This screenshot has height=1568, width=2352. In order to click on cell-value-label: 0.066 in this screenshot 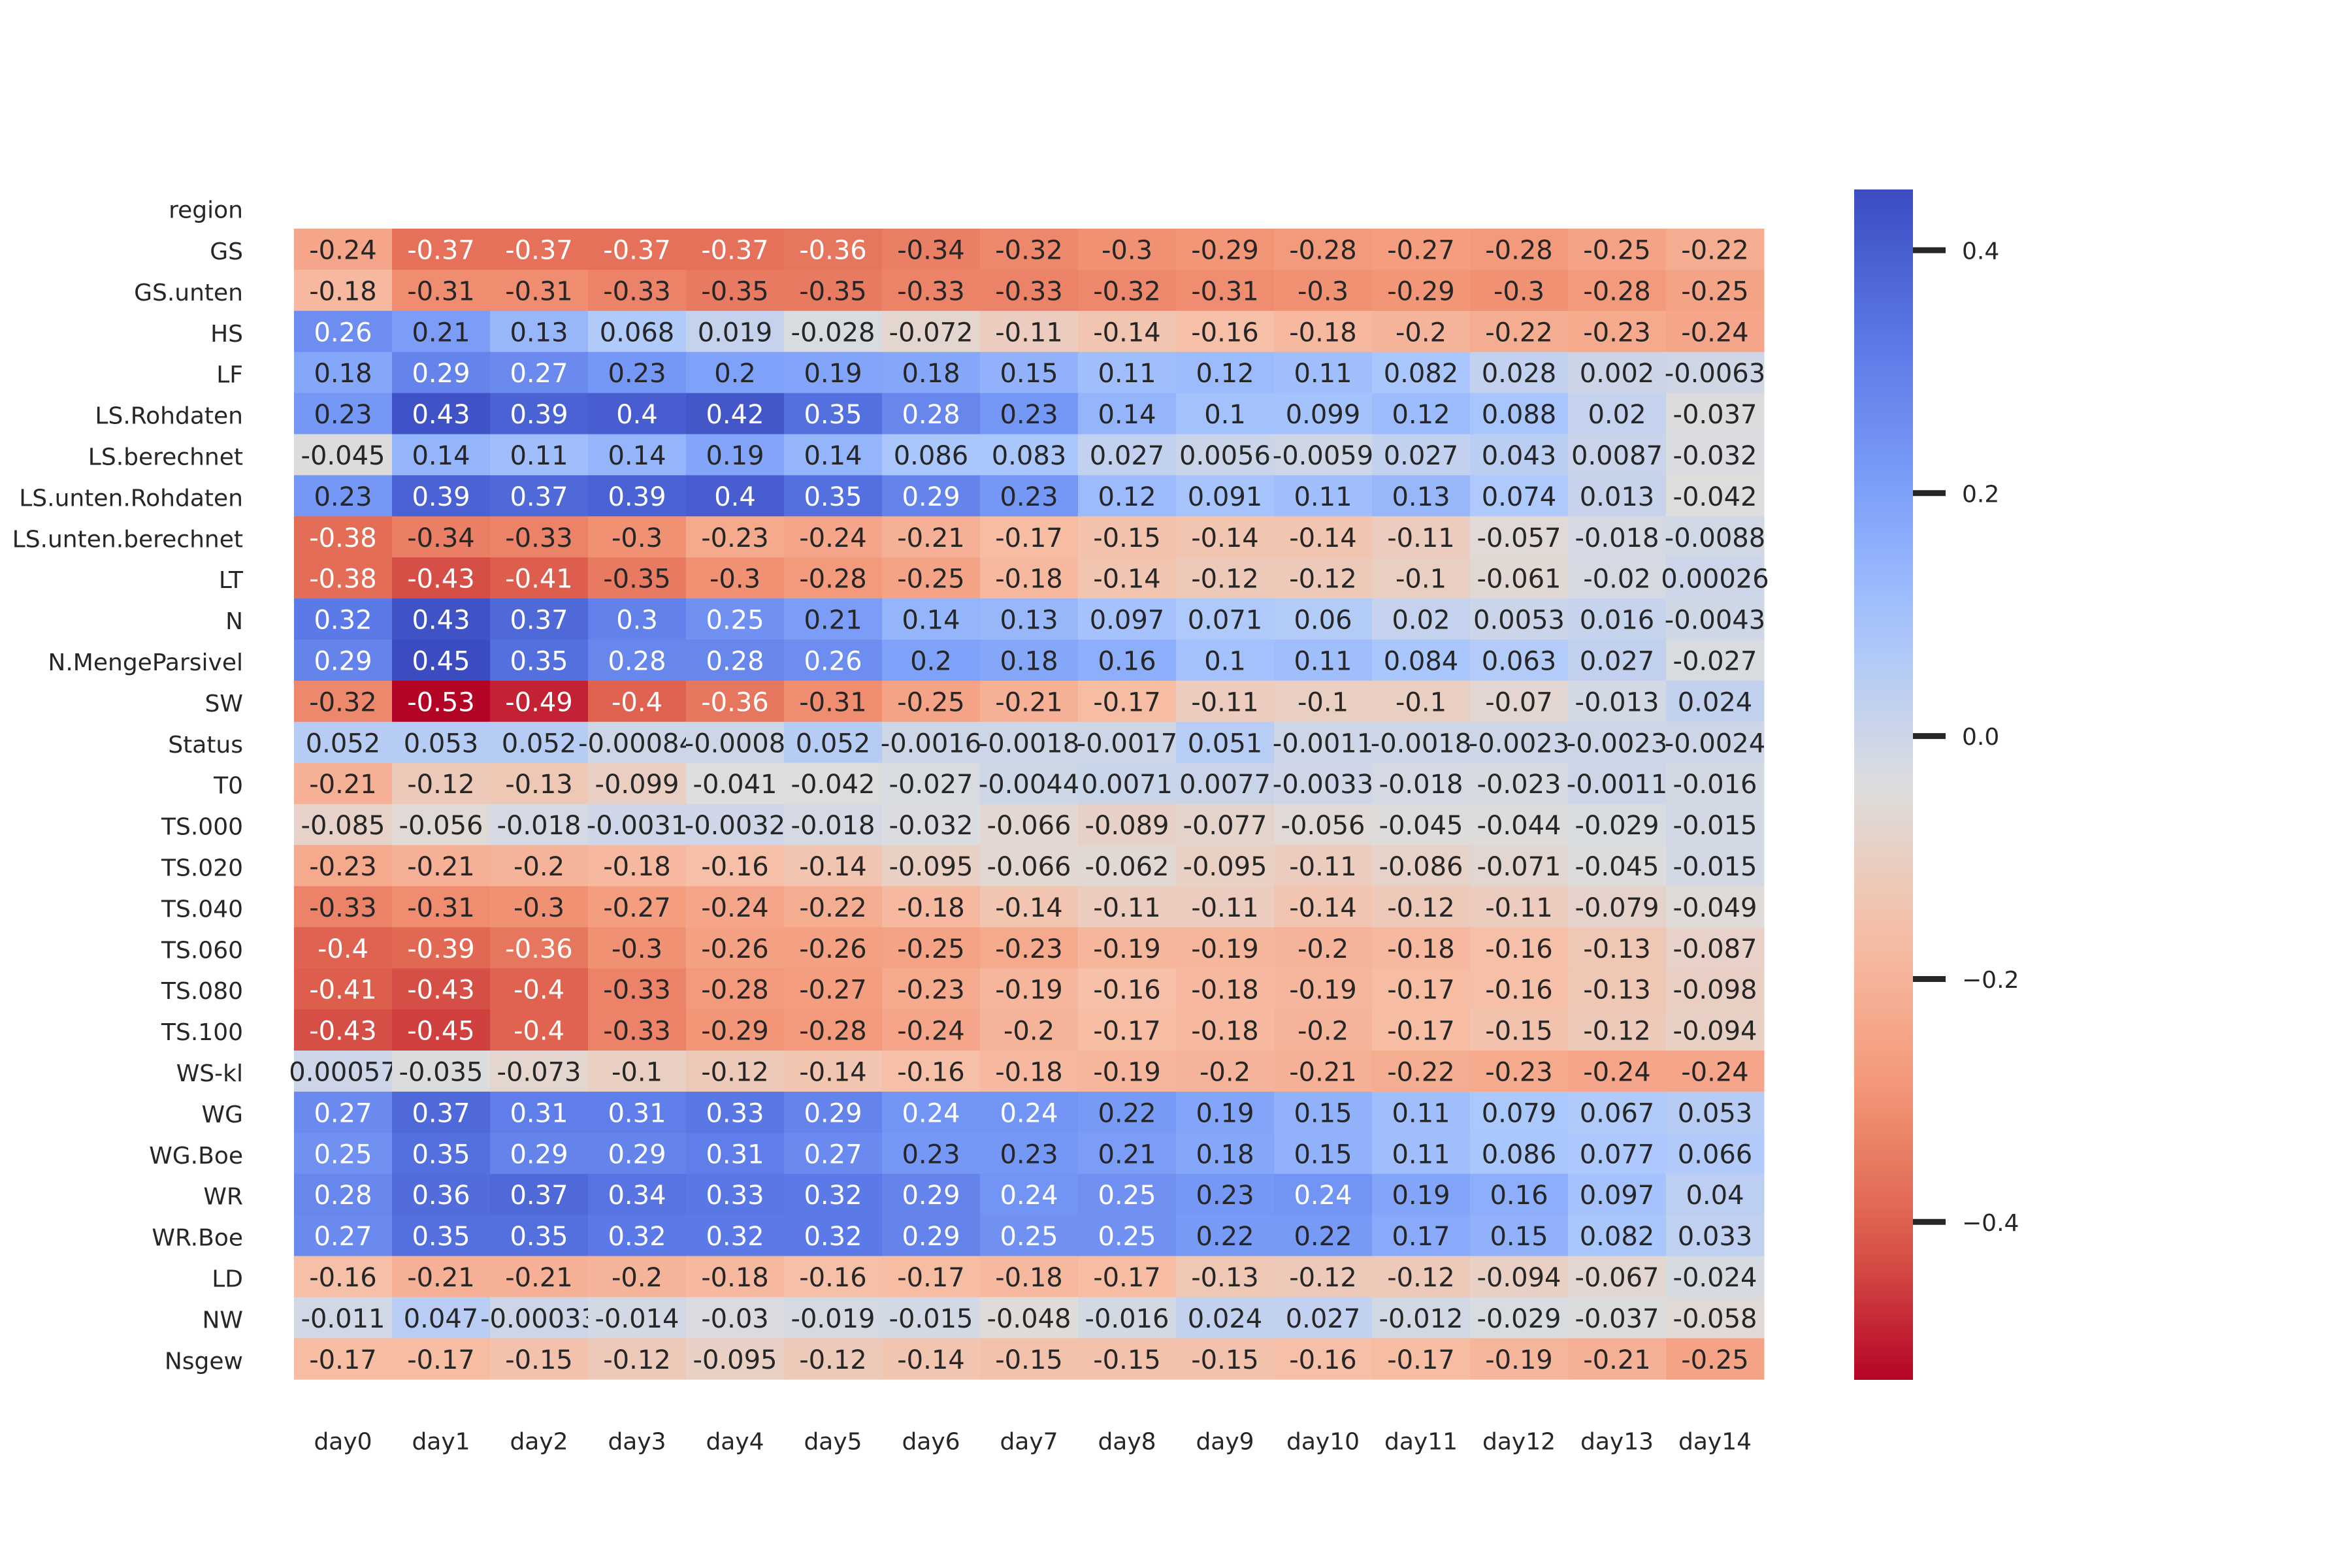, I will do `click(1715, 1154)`.